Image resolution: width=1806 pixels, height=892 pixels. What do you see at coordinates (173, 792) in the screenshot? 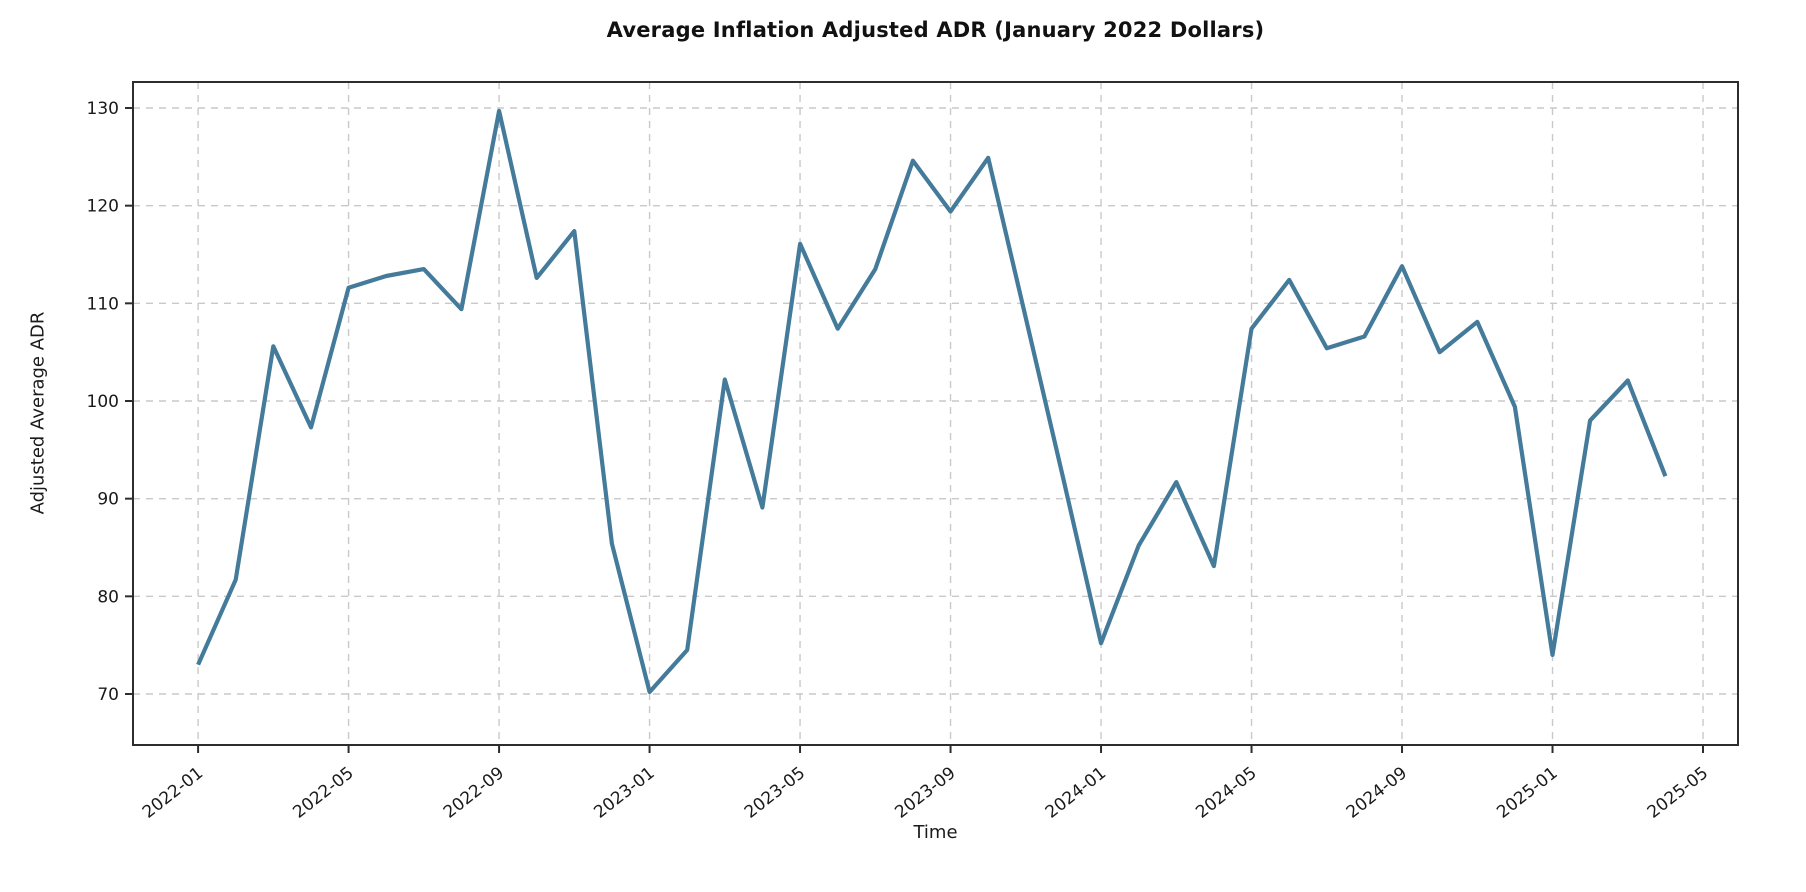
I see `x-tick-label: 2022-01` at bounding box center [173, 792].